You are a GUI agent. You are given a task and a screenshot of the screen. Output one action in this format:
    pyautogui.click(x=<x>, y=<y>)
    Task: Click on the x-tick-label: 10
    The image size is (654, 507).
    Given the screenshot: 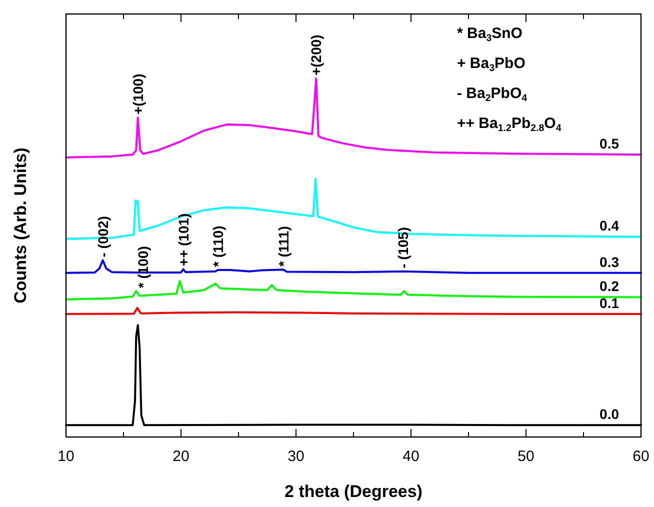 What is the action you would take?
    pyautogui.click(x=66, y=456)
    